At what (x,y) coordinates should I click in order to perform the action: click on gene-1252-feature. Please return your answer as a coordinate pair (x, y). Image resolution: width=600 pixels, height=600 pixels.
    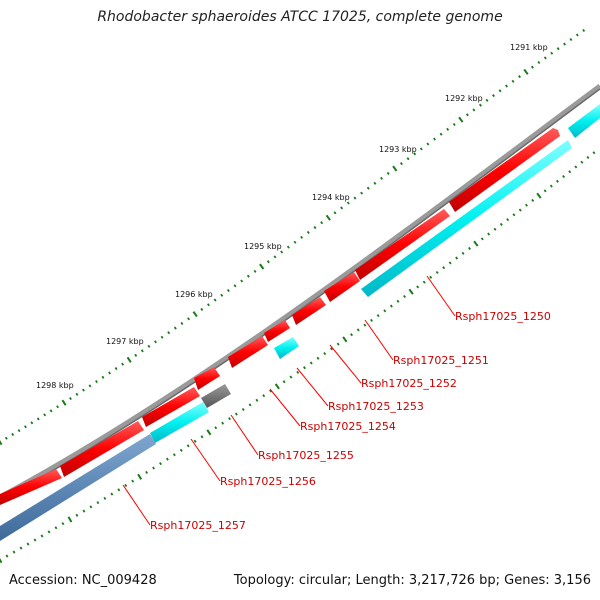
    Looking at the image, I should click on (342, 287).